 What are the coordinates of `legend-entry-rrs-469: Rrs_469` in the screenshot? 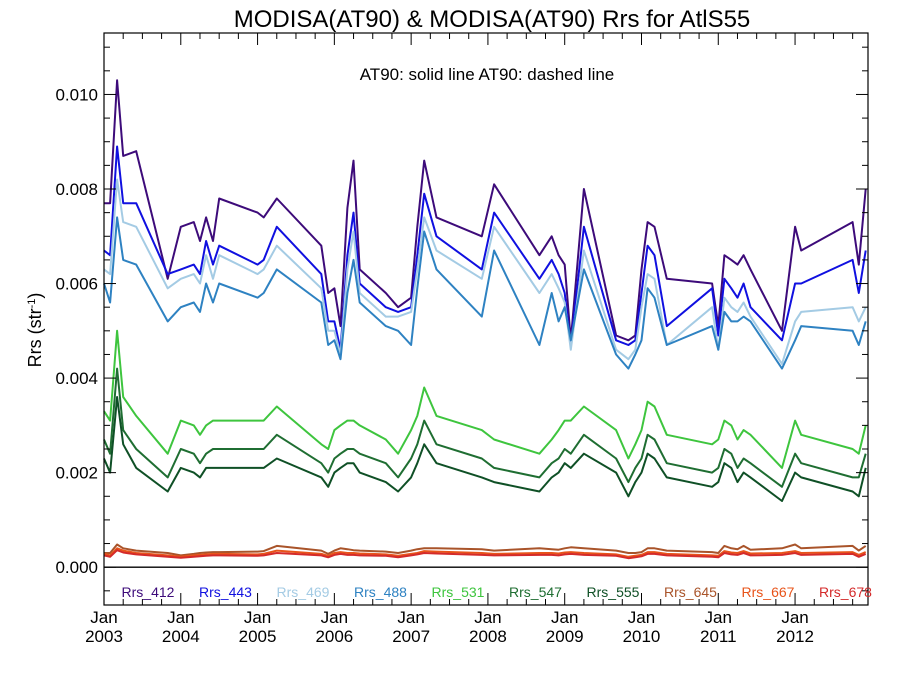 It's located at (303, 592).